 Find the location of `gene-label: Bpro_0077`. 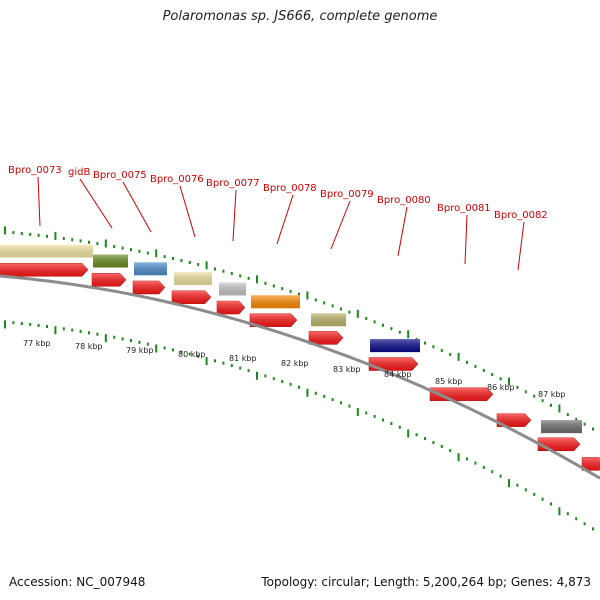

gene-label: Bpro_0077 is located at coordinates (233, 183).